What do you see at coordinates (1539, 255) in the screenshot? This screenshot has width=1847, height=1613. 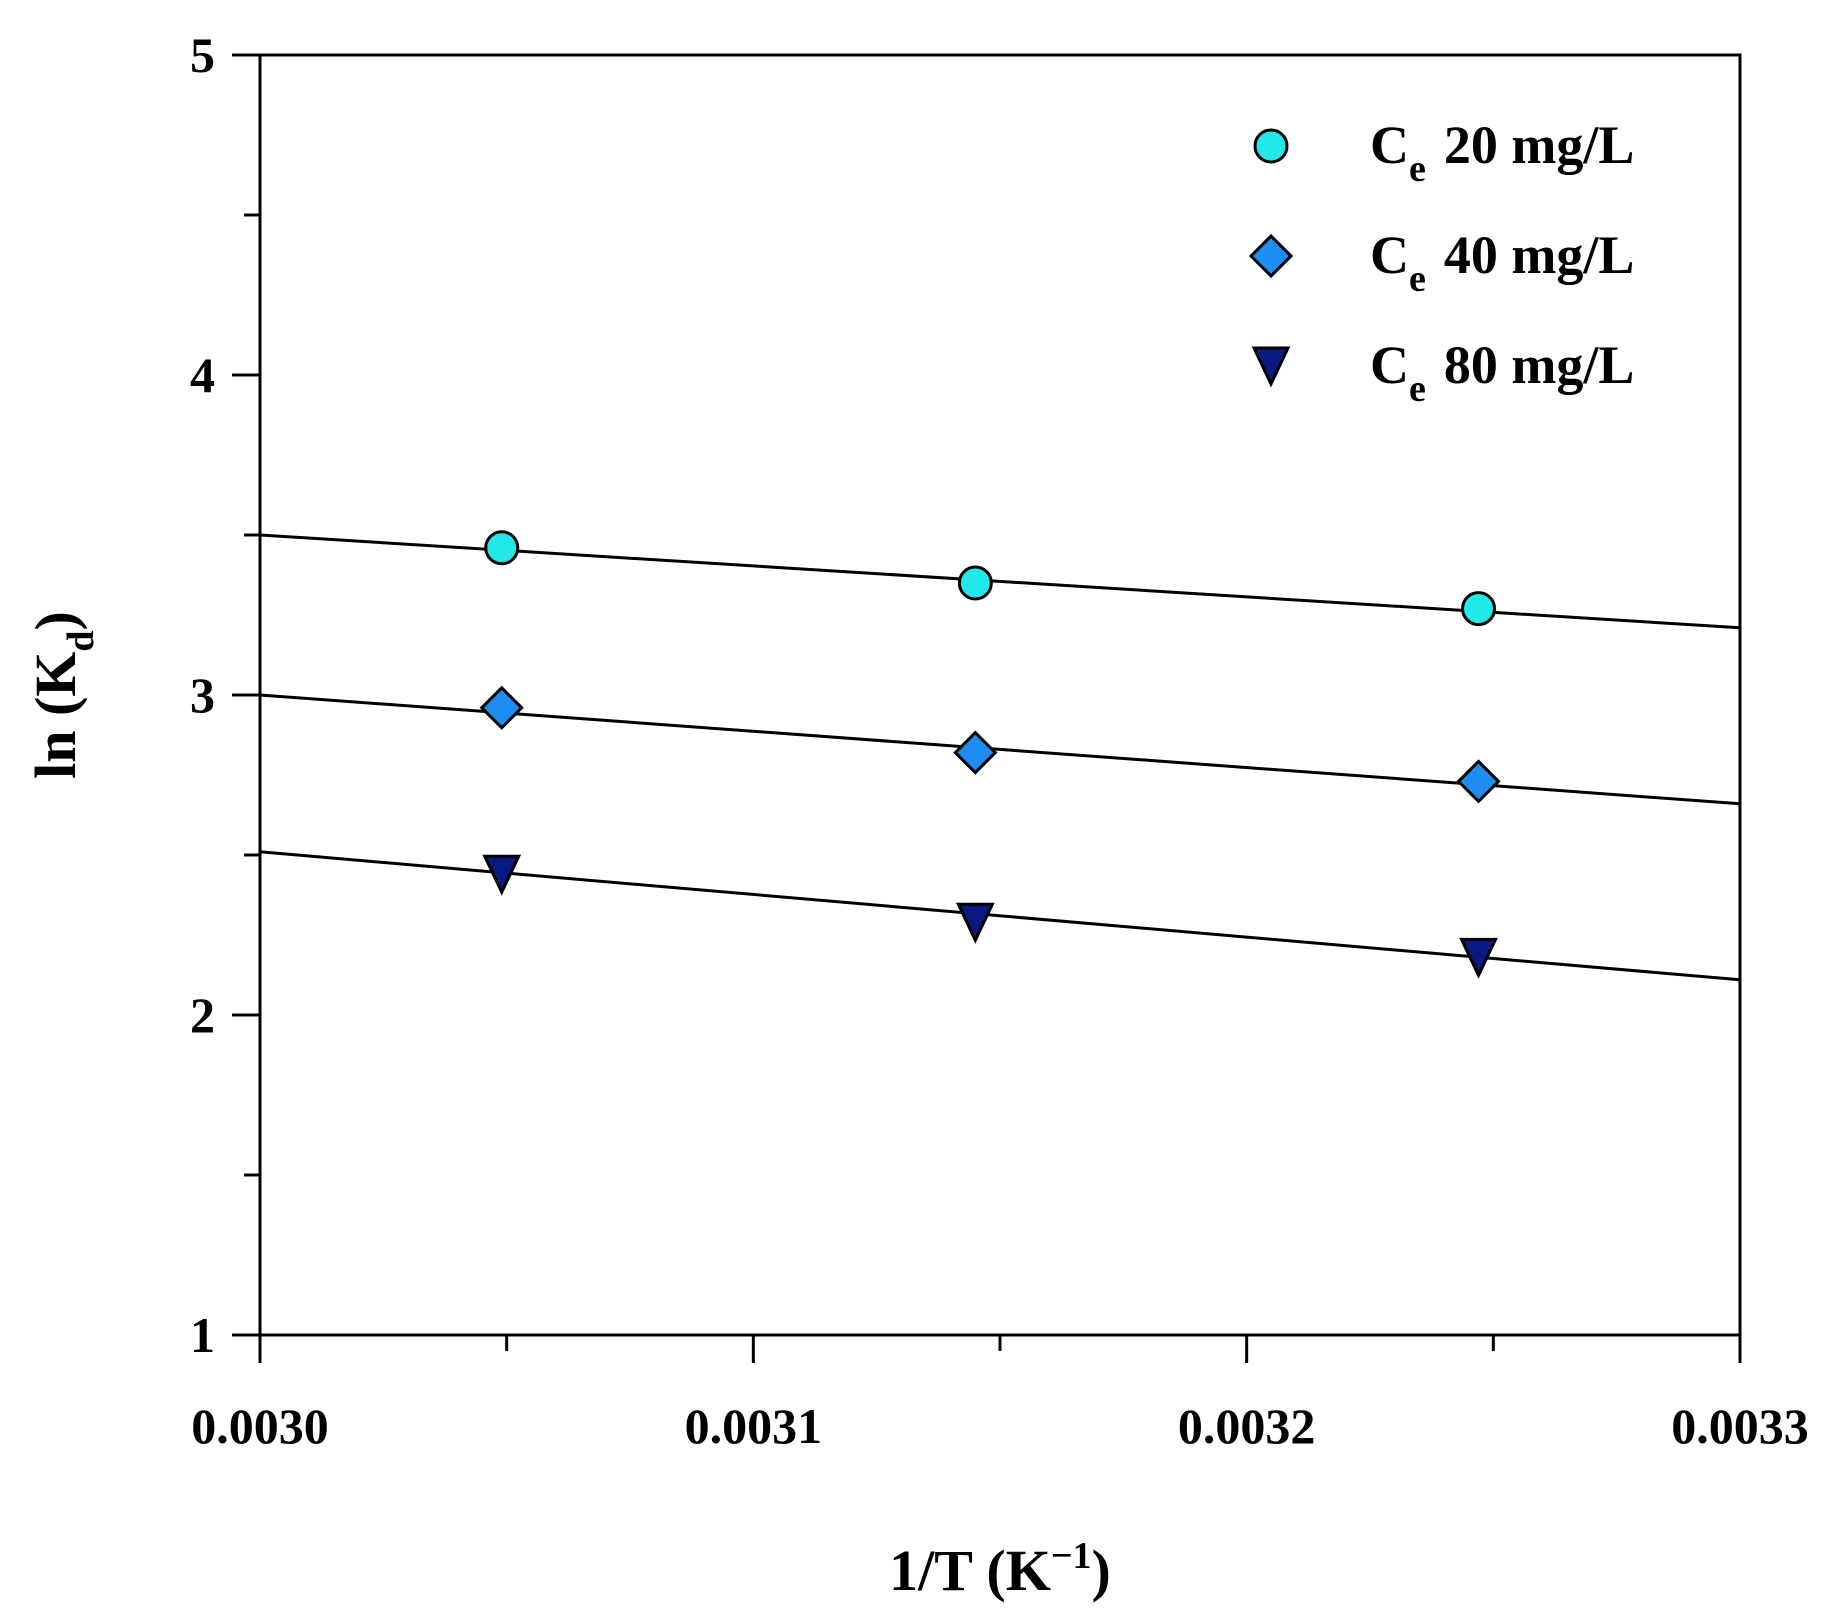 I see `legend-label-text: 40 mg/L` at bounding box center [1539, 255].